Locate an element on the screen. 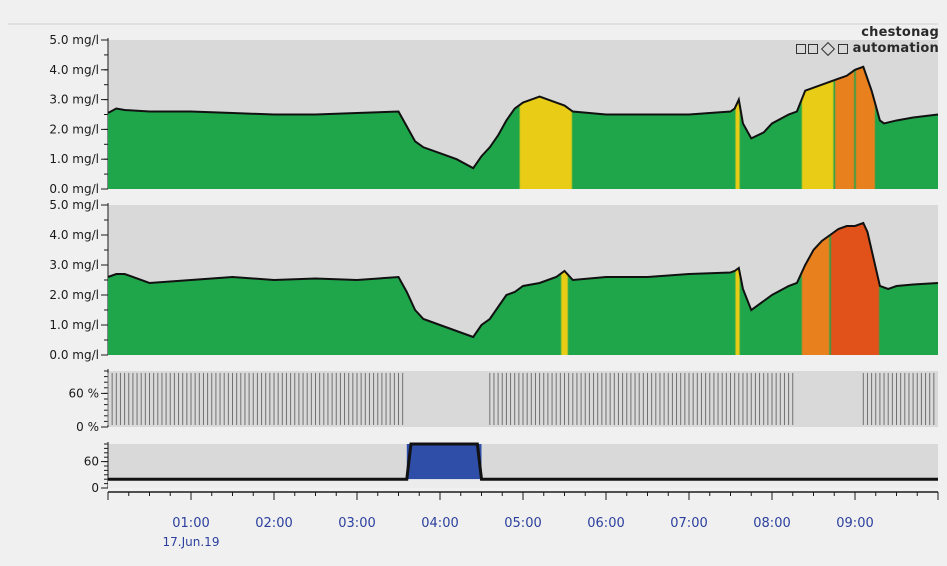  brand-logo: chestonag automation is located at coordinates (867, 41).